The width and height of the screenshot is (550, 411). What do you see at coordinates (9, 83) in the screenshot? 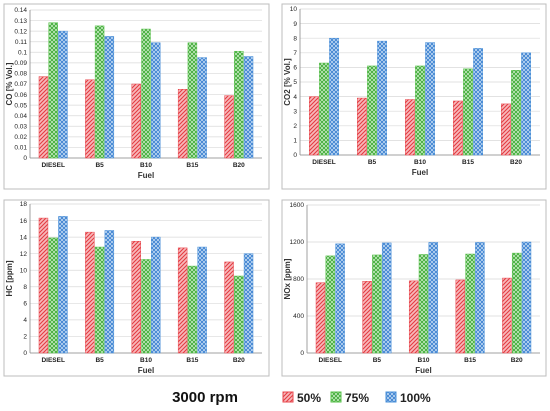
I see `co-y-axis-label: CO [% Vol.]` at bounding box center [9, 83].